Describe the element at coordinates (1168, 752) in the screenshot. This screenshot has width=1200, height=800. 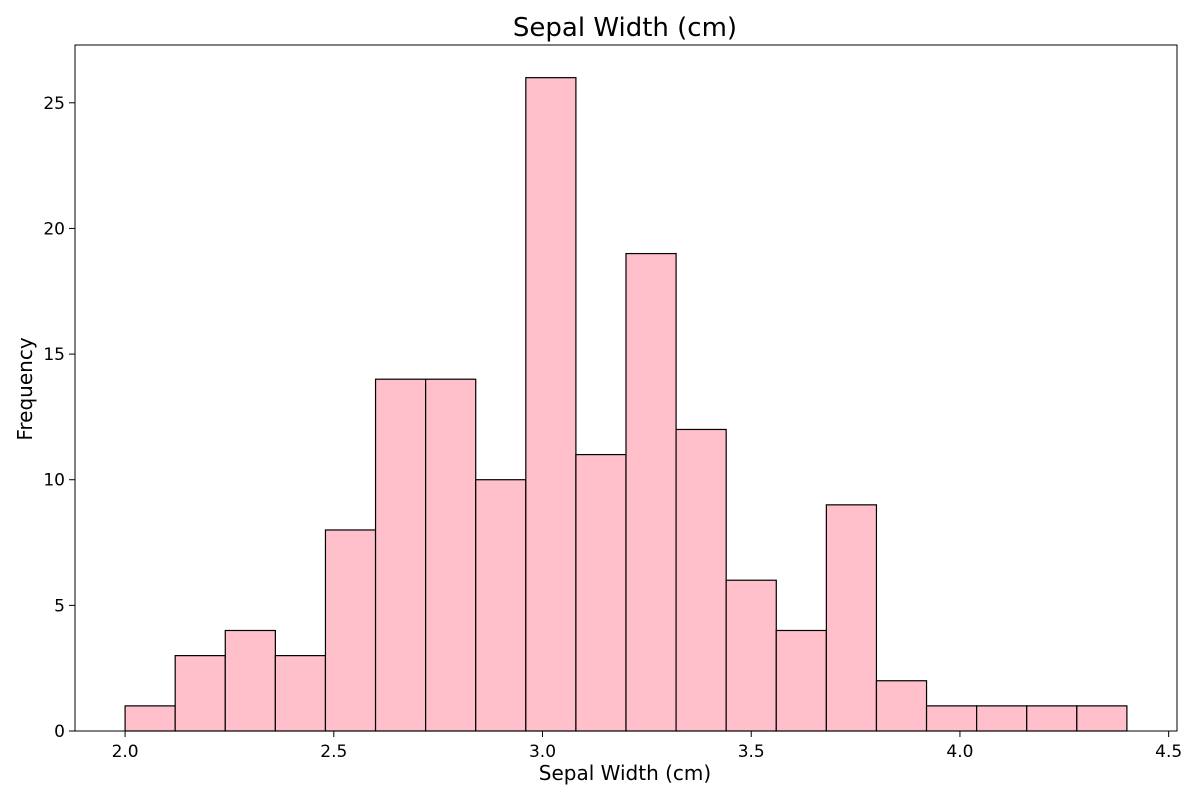
I see `x-tick-label: 4.5` at that location.